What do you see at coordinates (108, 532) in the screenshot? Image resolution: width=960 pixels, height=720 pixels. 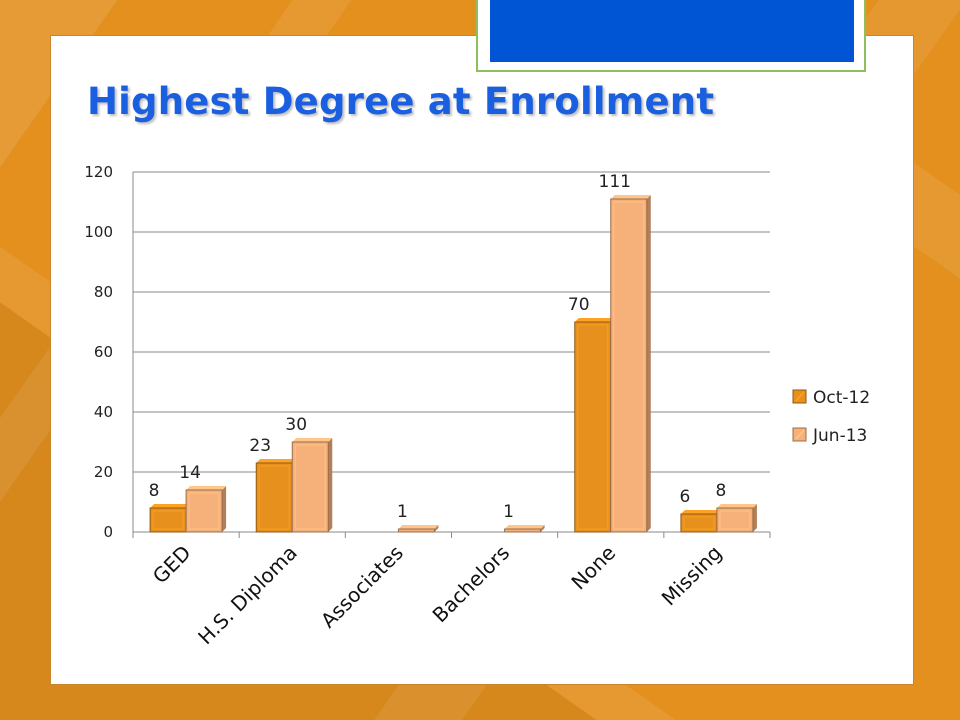 I see `y-tick-label: 0` at bounding box center [108, 532].